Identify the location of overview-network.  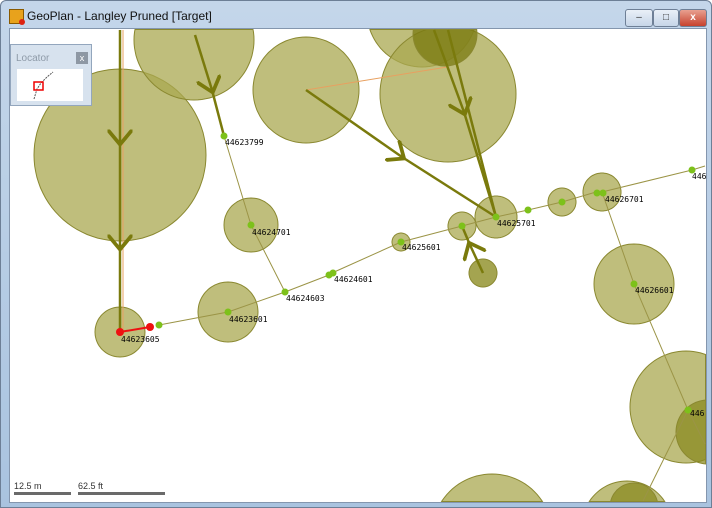
(43, 85).